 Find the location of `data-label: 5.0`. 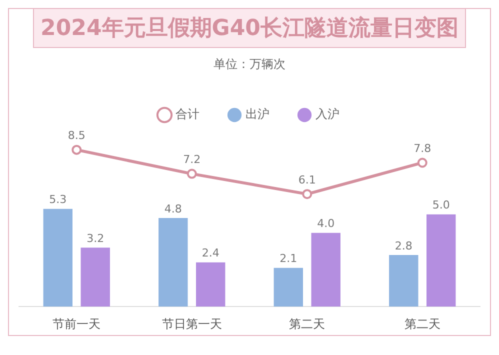

data-label: 5.0 is located at coordinates (441, 205).